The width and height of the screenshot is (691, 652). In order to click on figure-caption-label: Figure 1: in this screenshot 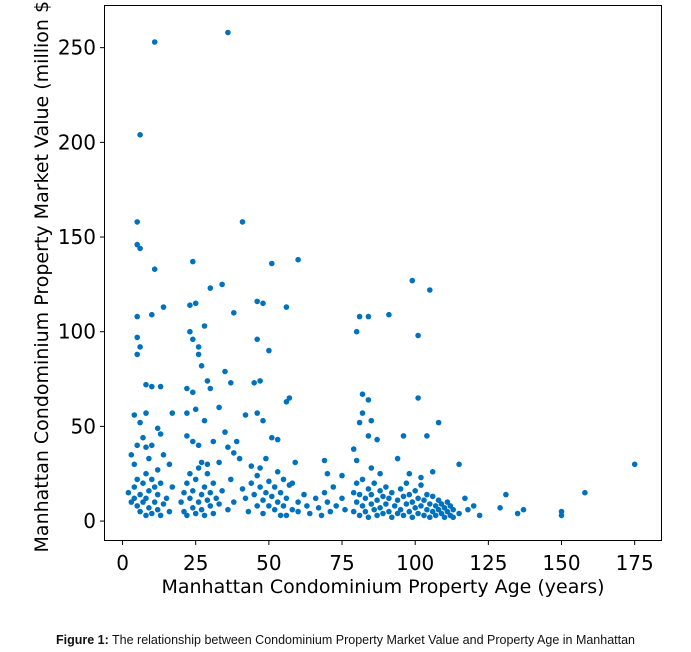, I will do `click(82, 640)`.